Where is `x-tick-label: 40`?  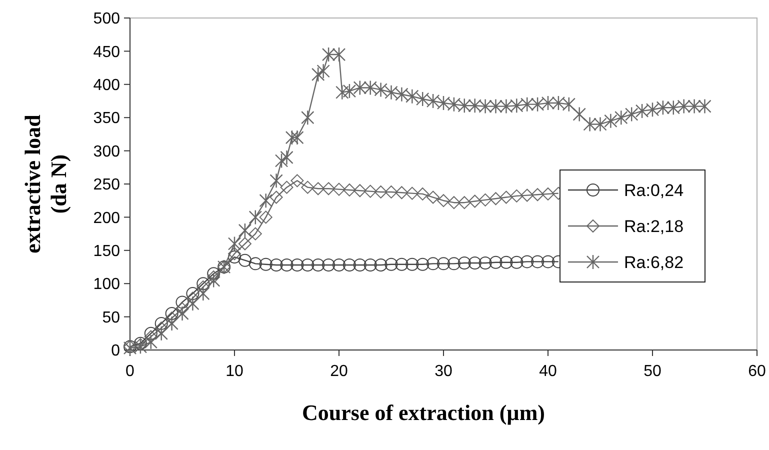
x-tick-label: 40 is located at coordinates (548, 371).